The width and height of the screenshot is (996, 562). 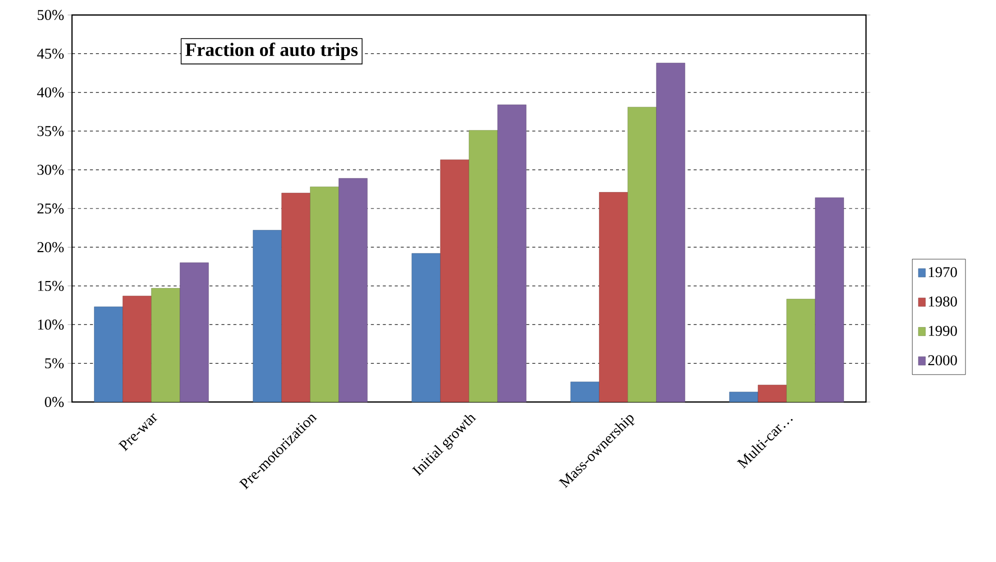 I want to click on text: Fraction of auto trips, so click(x=271, y=51).